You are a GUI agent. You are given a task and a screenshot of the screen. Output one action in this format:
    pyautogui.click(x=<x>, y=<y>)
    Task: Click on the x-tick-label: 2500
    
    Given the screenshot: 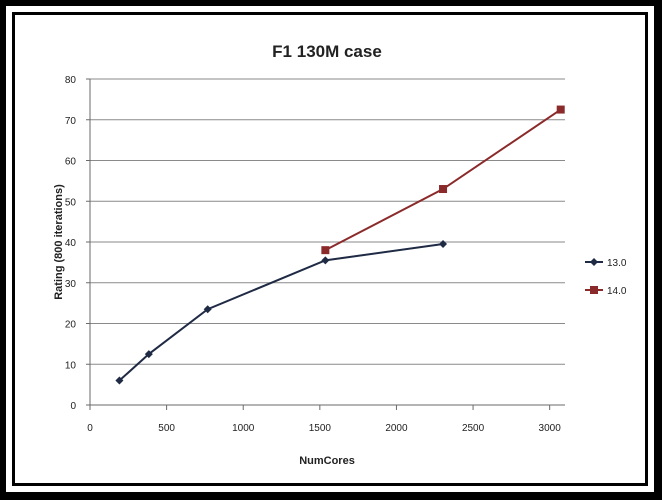 What is the action you would take?
    pyautogui.click(x=473, y=428)
    